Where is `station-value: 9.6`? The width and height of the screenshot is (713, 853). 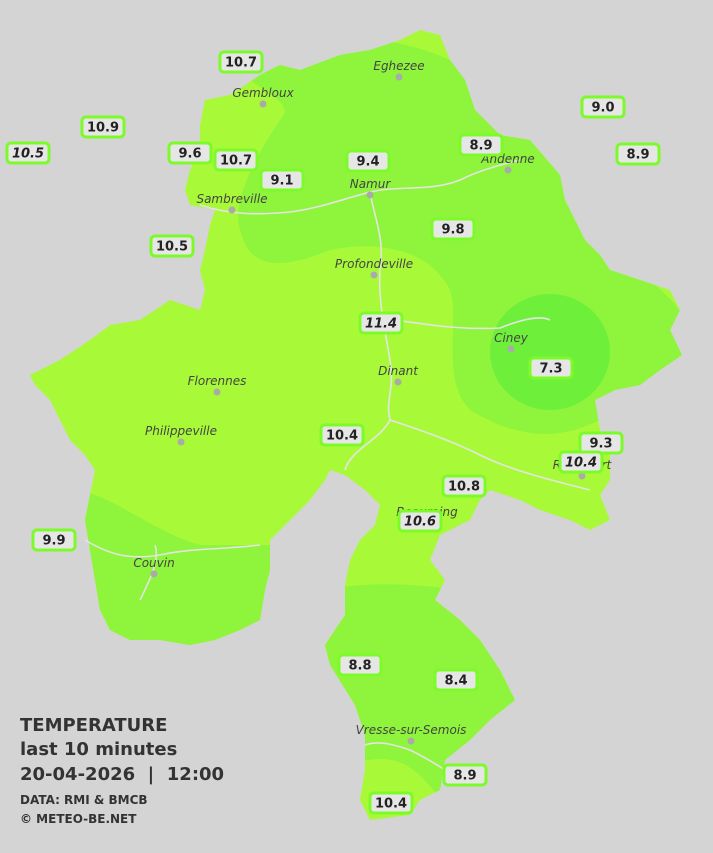
station-value: 9.6 is located at coordinates (189, 154).